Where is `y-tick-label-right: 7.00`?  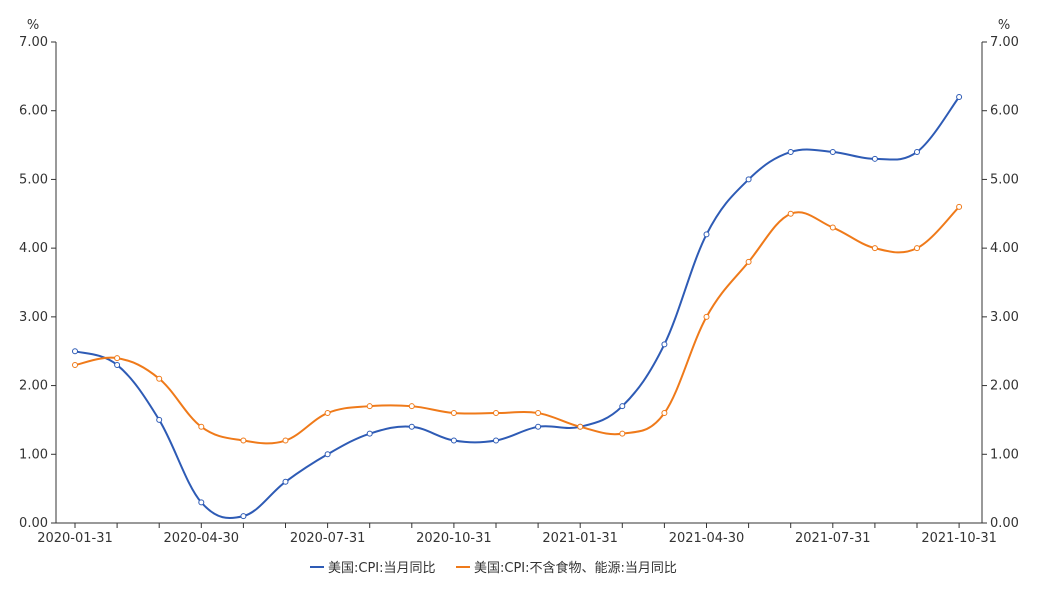
y-tick-label-right: 7.00 is located at coordinates (1004, 42).